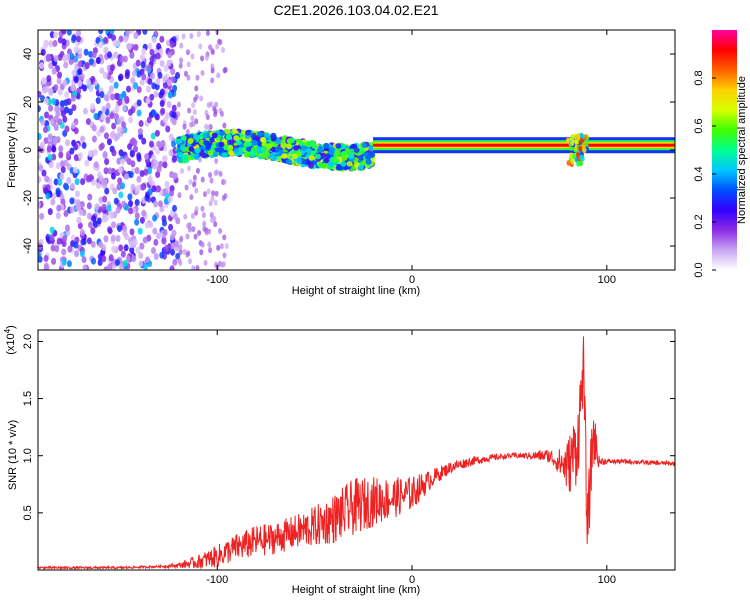 Image resolution: width=750 pixels, height=600 pixels. Describe the element at coordinates (28, 341) in the screenshot. I see `y-tick-label: 2.0` at that location.